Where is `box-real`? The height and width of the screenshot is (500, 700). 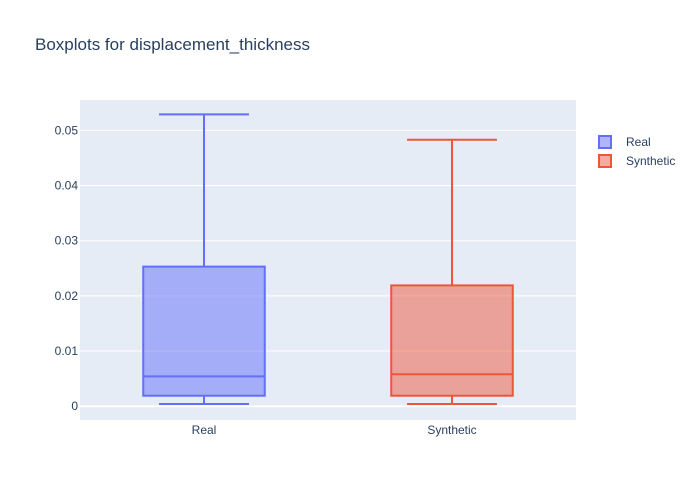
box-real is located at coordinates (204, 259).